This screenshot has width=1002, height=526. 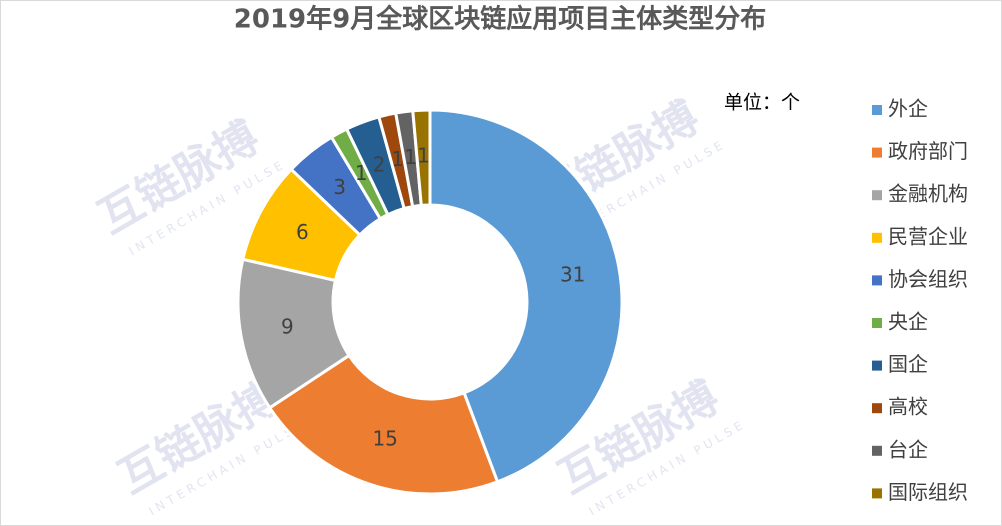 I want to click on unit-annotation: 单位：个, so click(x=762, y=103).